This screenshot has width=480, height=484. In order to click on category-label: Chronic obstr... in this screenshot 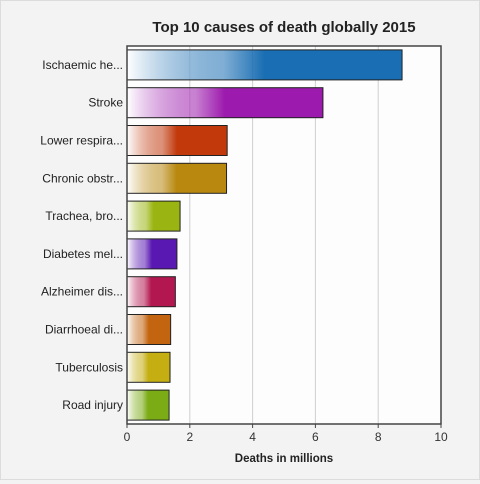, I will do `click(82, 178)`.